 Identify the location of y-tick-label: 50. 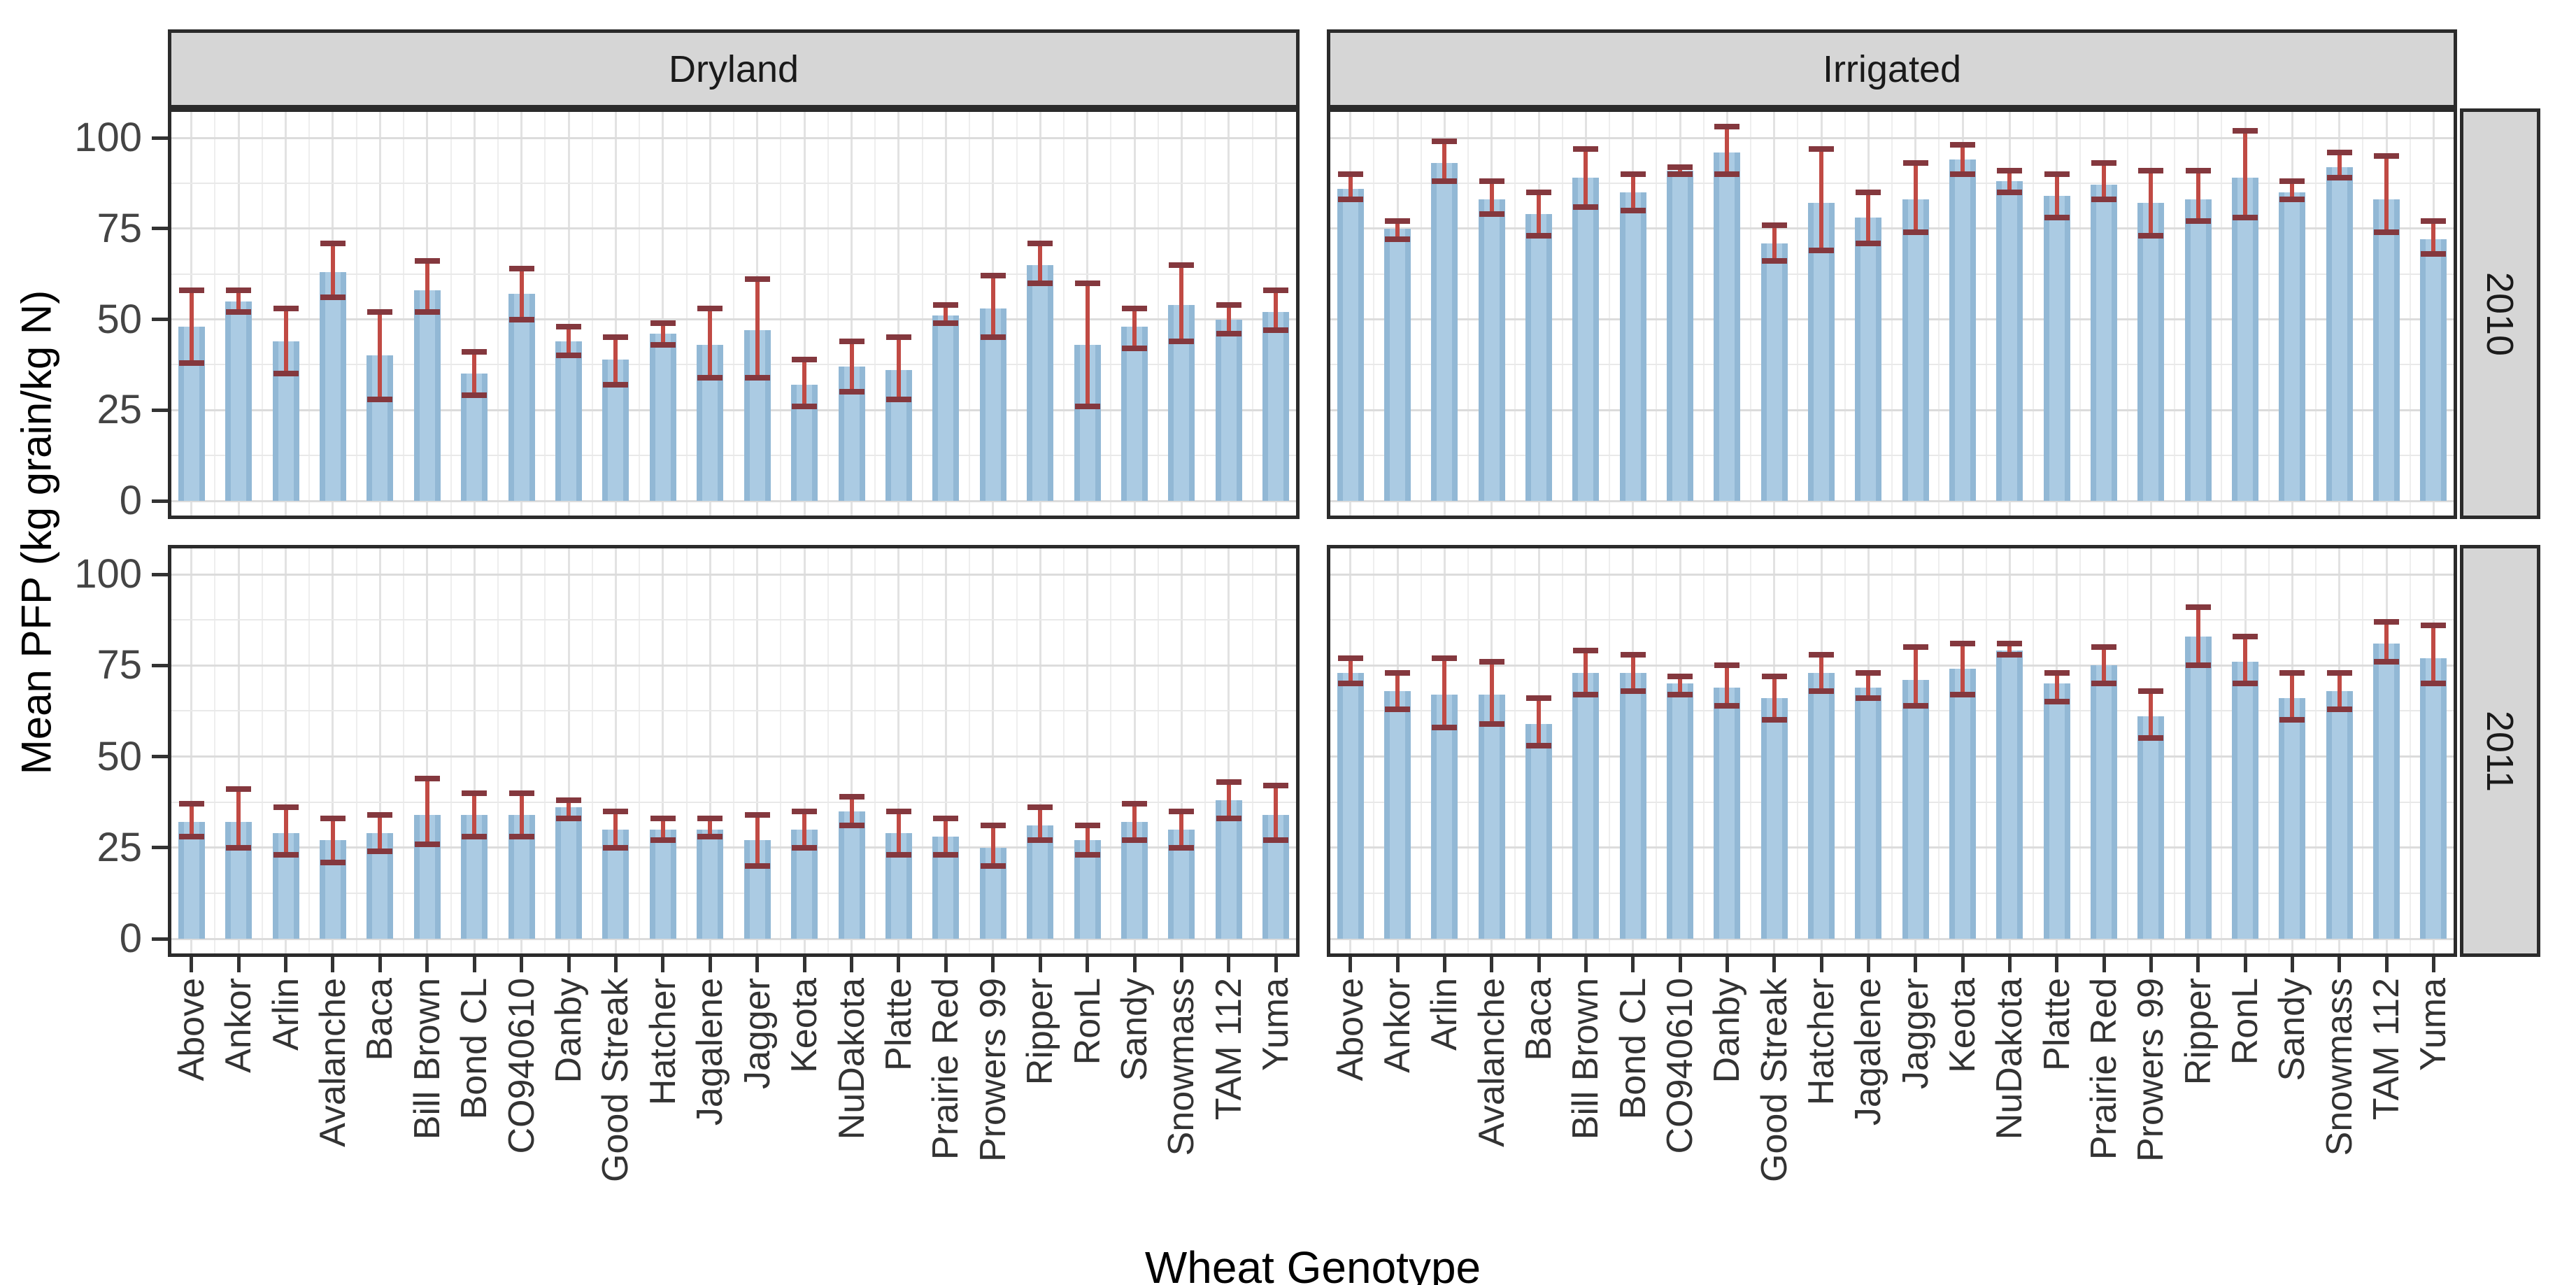
(119, 756).